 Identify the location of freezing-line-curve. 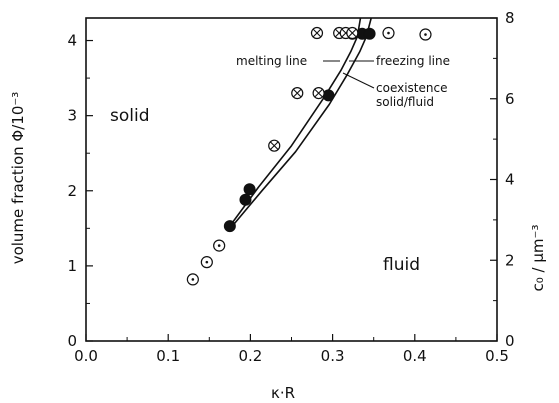
(301, 122).